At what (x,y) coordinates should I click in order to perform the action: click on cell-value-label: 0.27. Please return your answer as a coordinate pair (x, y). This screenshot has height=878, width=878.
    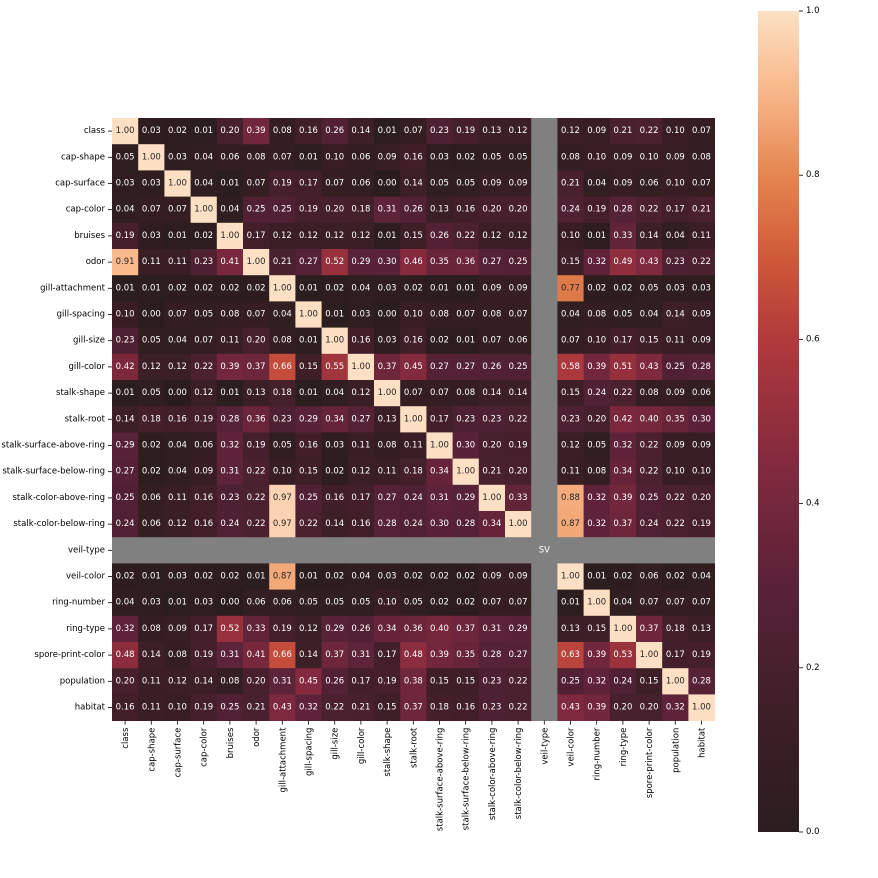
    Looking at the image, I should click on (439, 367).